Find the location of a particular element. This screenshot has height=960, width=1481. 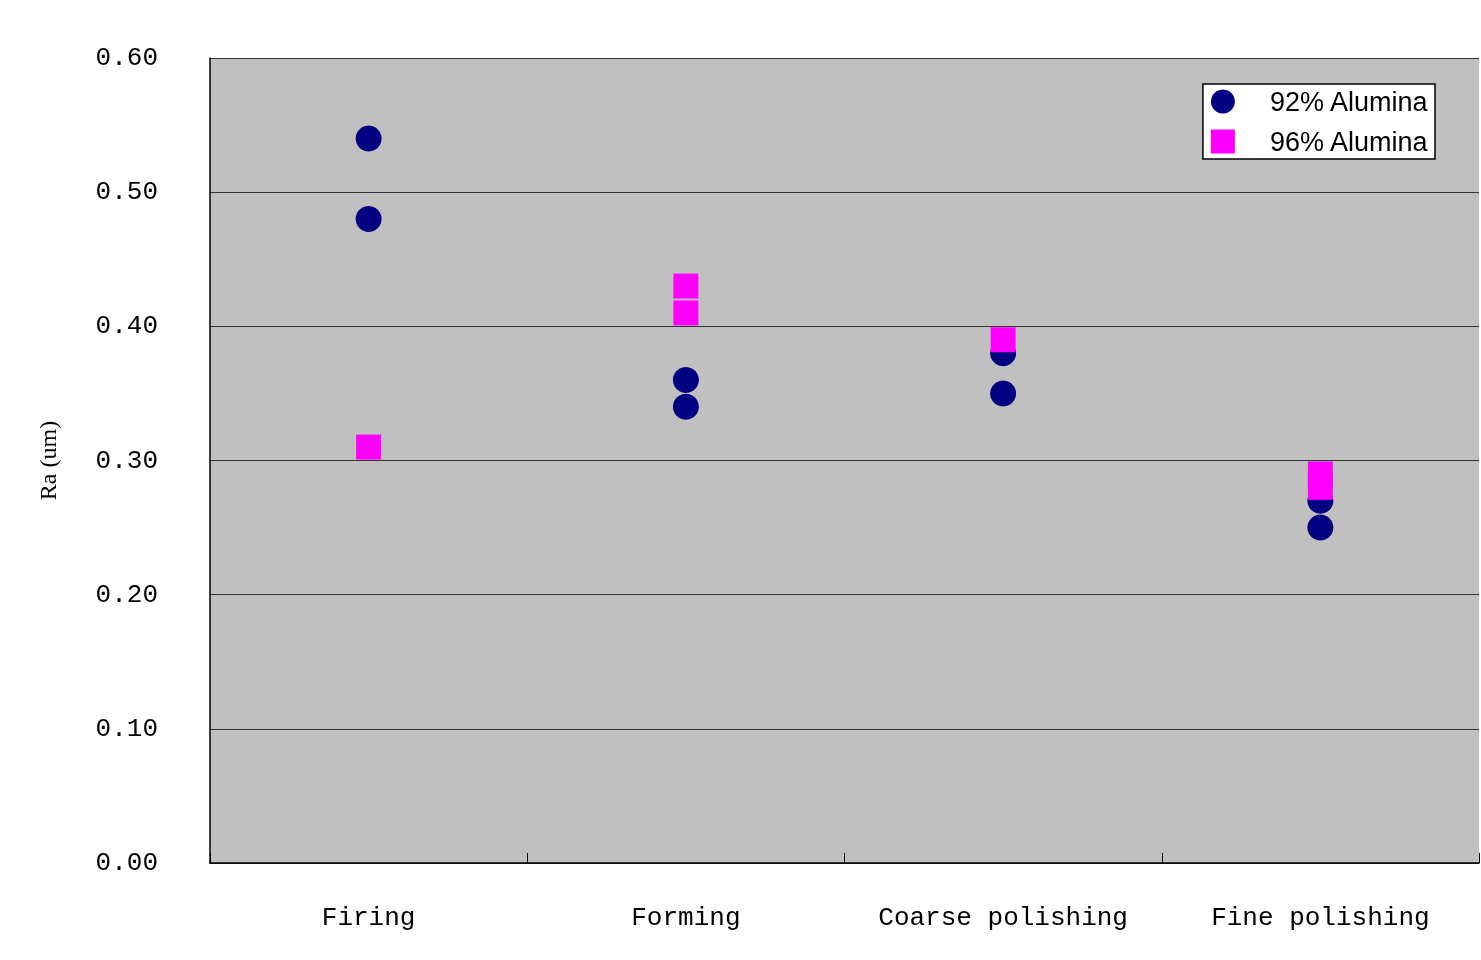

y-tick-label: 0.20 is located at coordinates (126, 594).